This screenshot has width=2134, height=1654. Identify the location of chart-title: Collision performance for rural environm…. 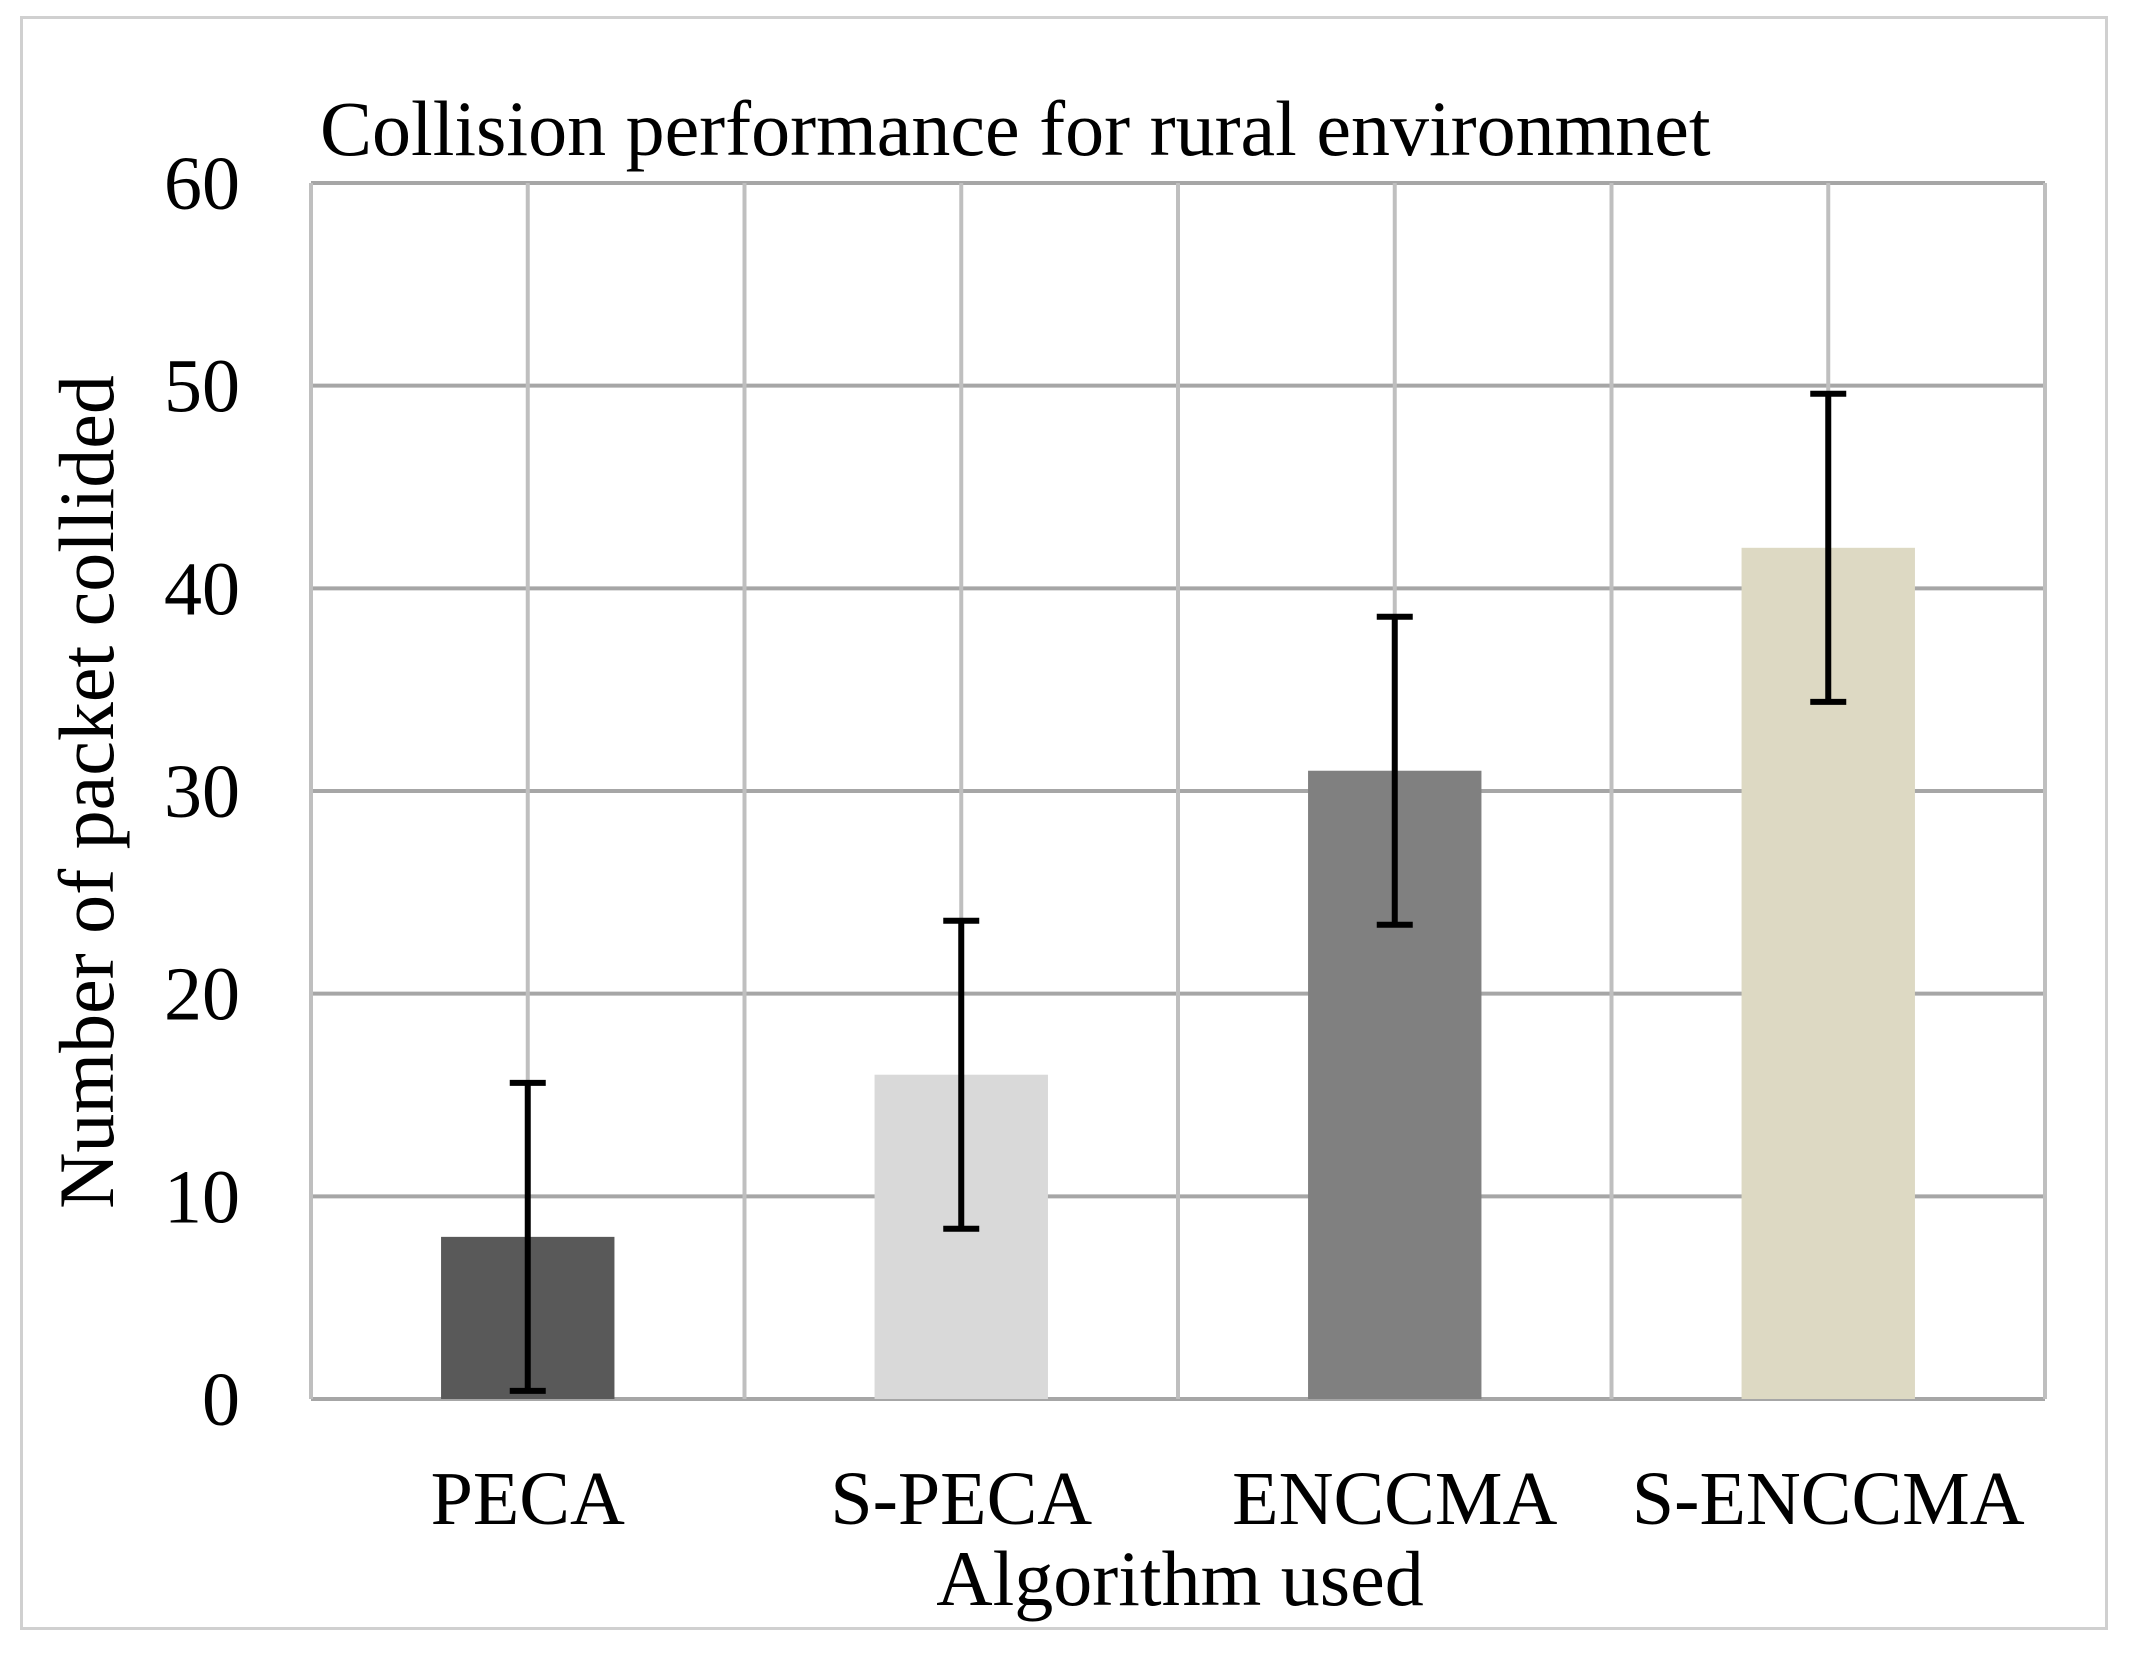
(1015, 128).